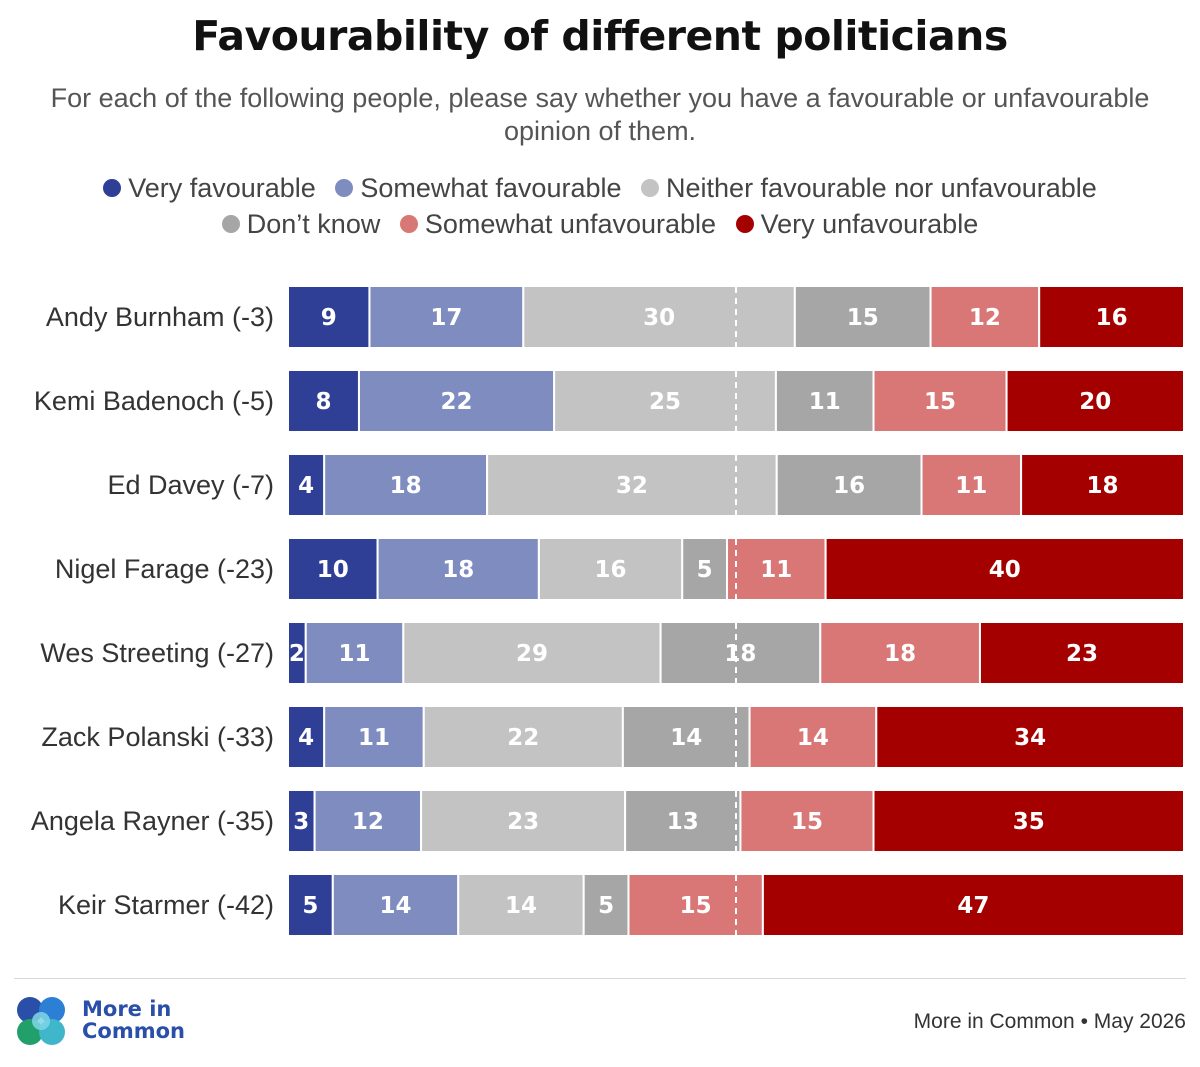  What do you see at coordinates (600, 36) in the screenshot?
I see `chart-title: Favourability of different politicians` at bounding box center [600, 36].